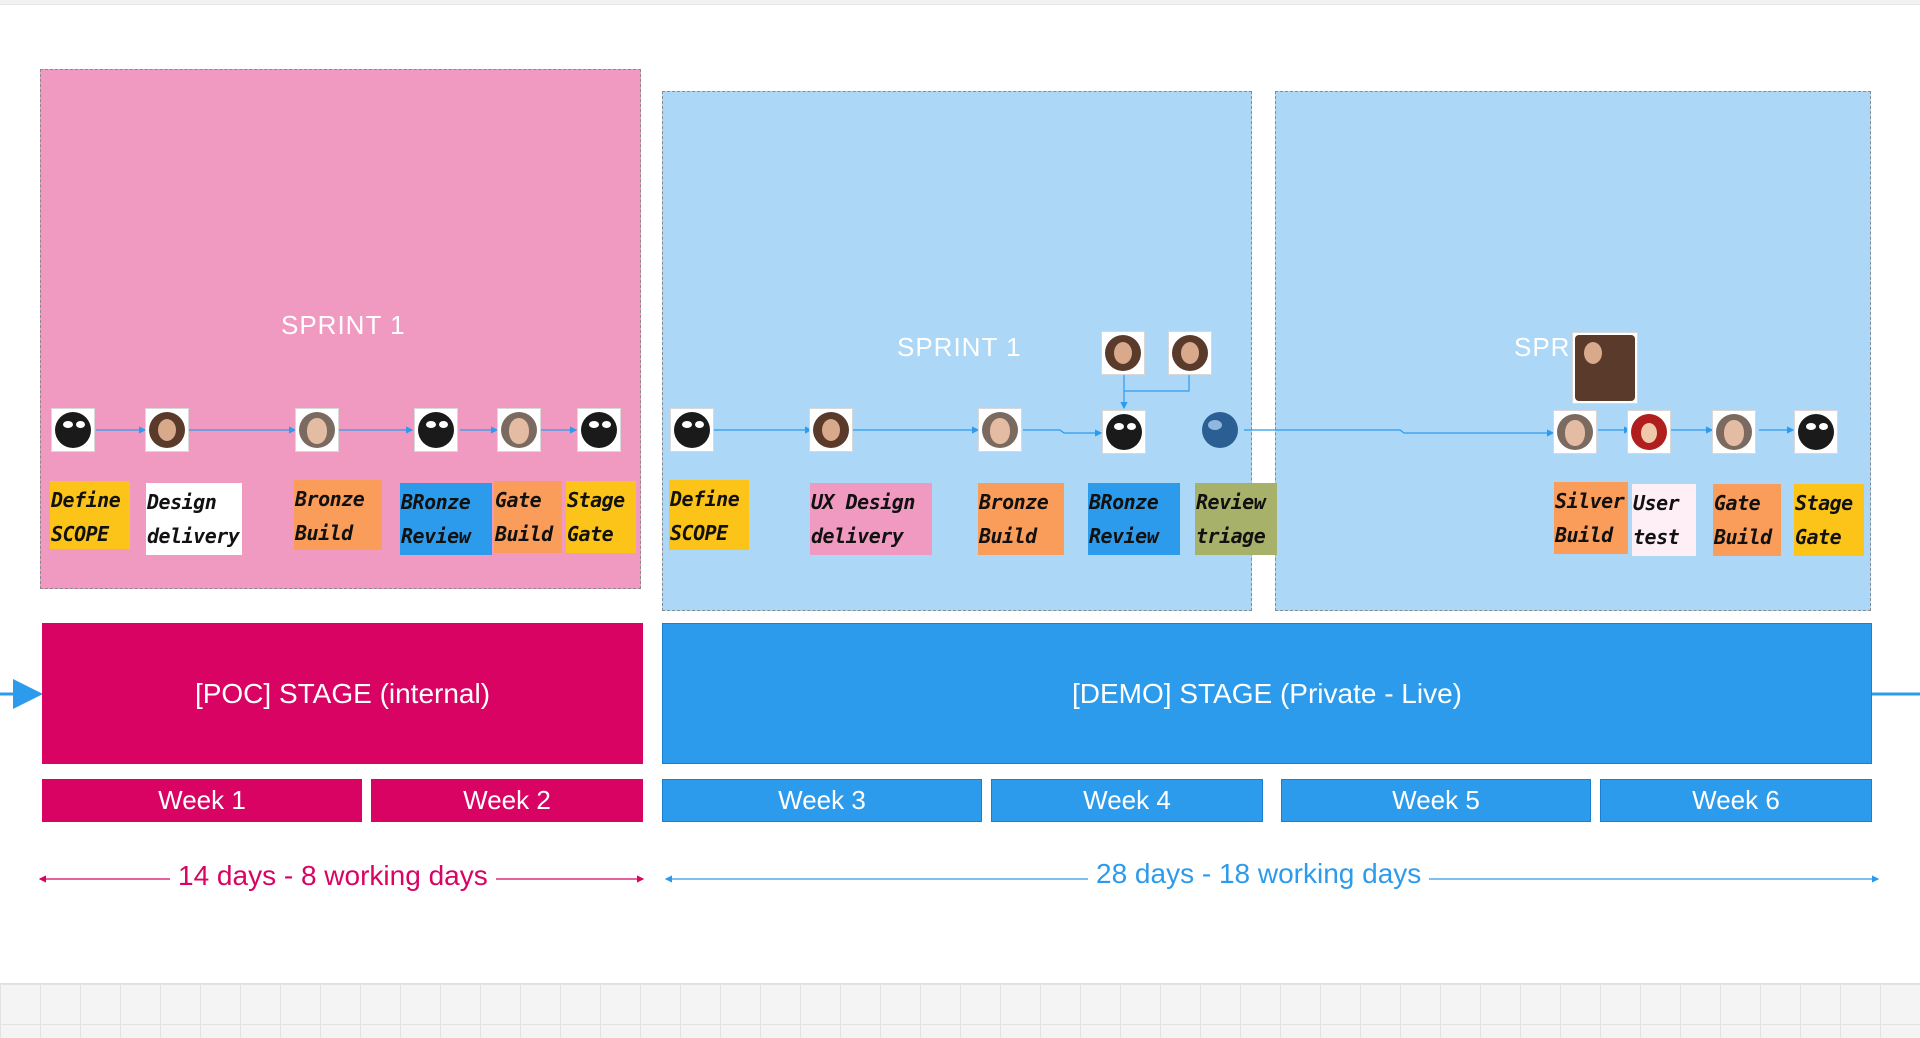 The image size is (1920, 1038). I want to click on week-bar: Week 3, so click(822, 800).